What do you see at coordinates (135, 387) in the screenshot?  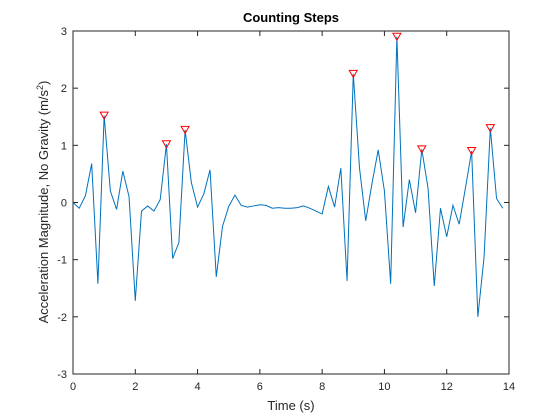 I see `x-tick-label: 2` at bounding box center [135, 387].